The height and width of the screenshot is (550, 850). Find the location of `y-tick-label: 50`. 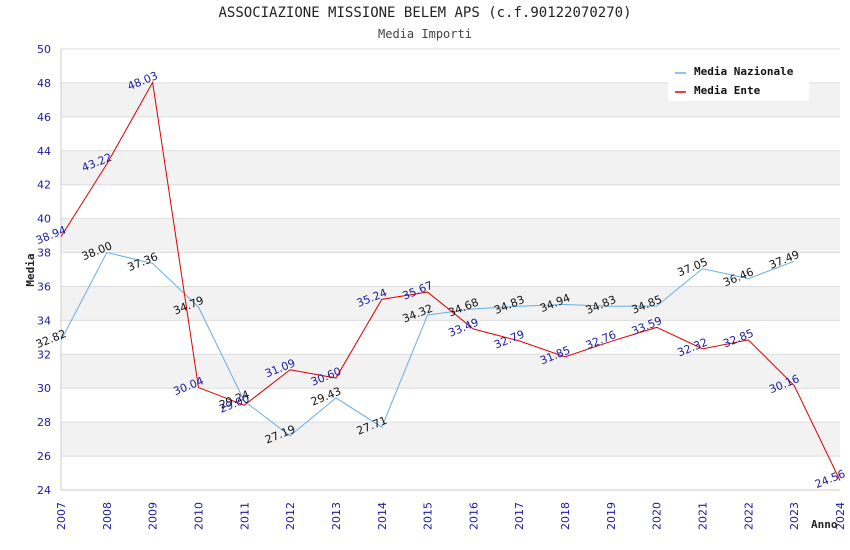

y-tick-label: 50 is located at coordinates (44, 49).